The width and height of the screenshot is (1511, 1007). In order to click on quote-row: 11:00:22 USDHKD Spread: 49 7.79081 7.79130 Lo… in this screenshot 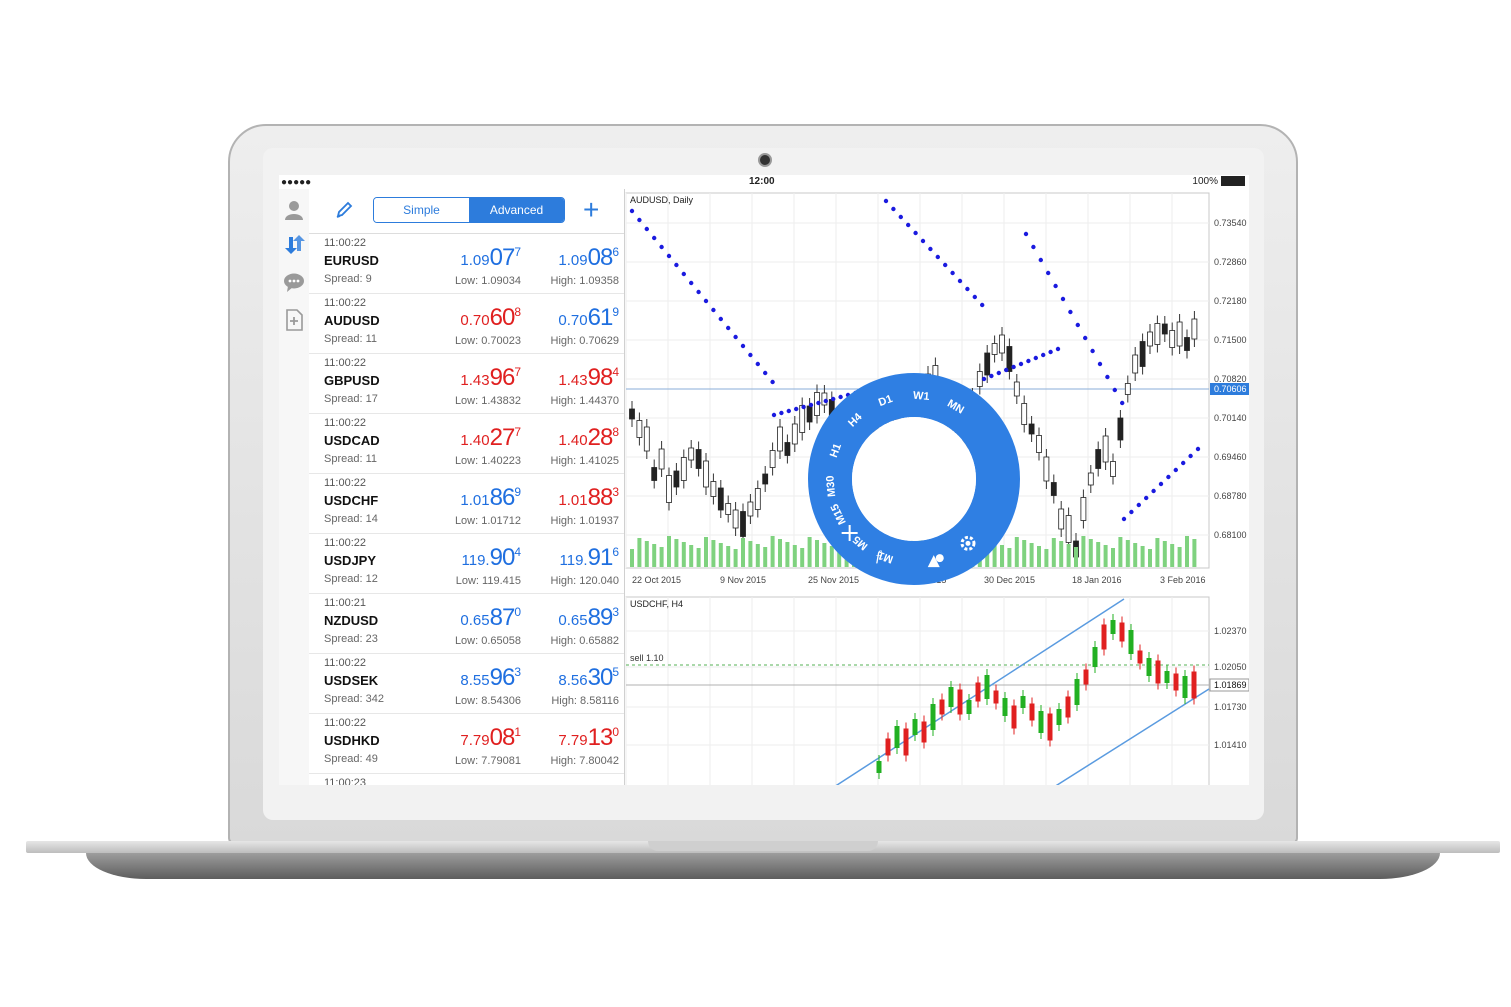, I will do `click(466, 744)`.